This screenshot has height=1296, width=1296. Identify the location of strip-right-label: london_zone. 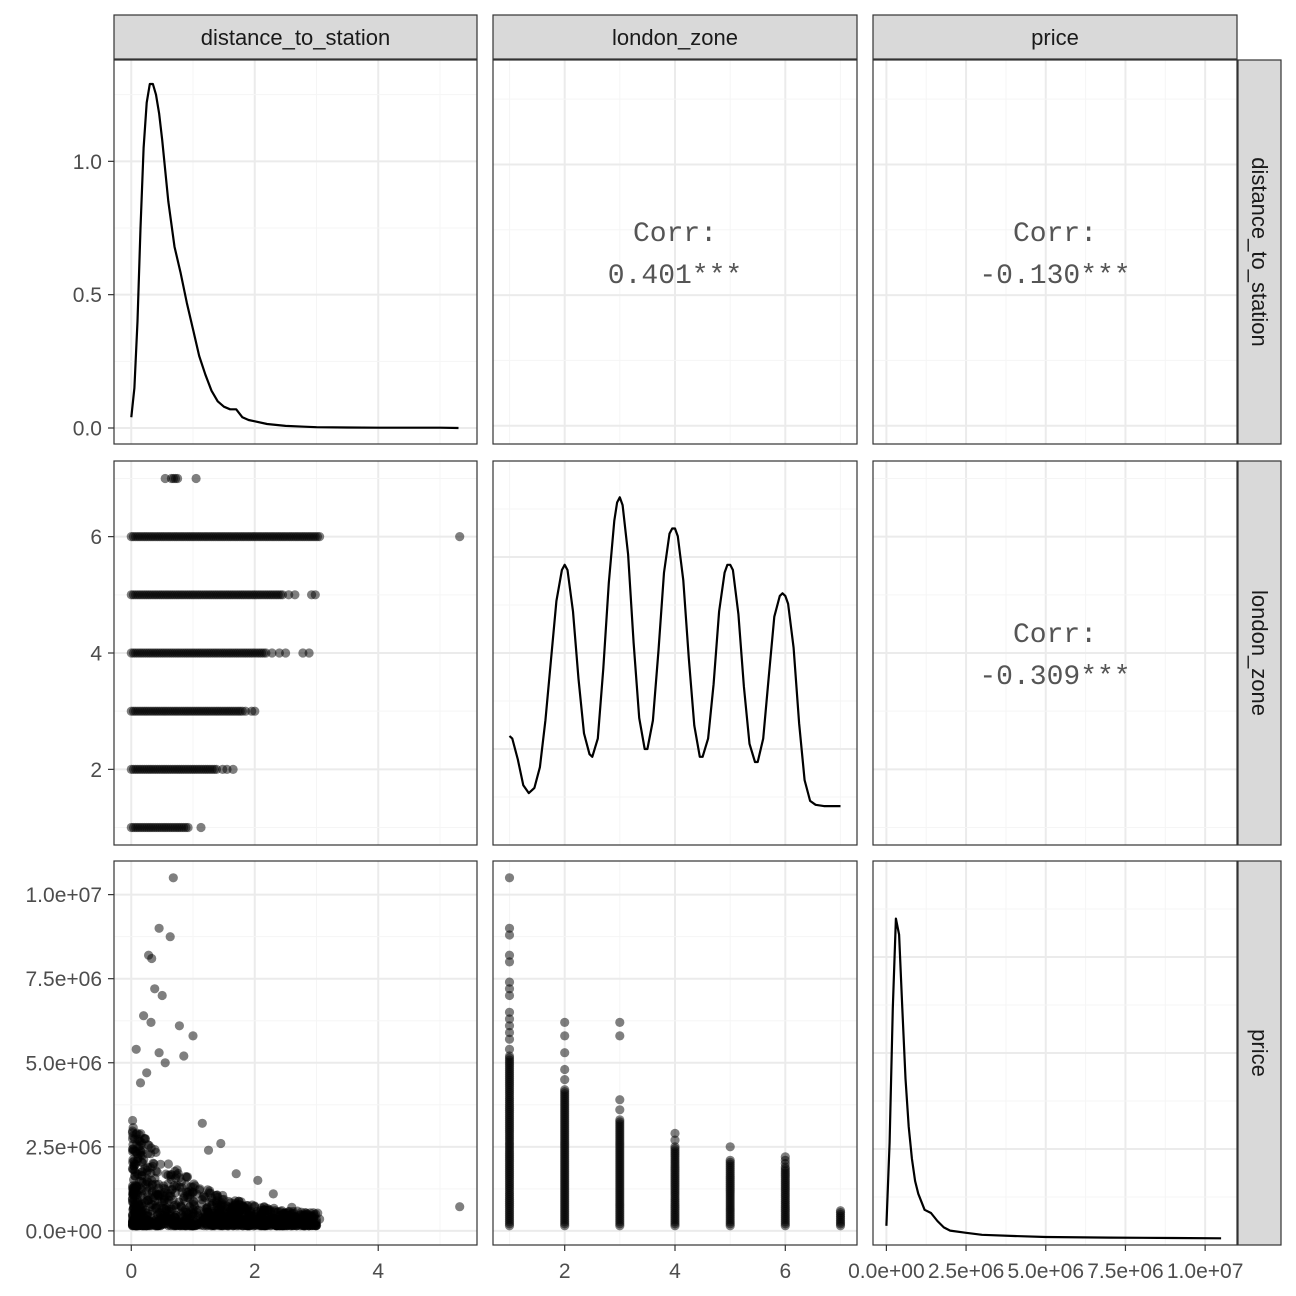
(1259, 653).